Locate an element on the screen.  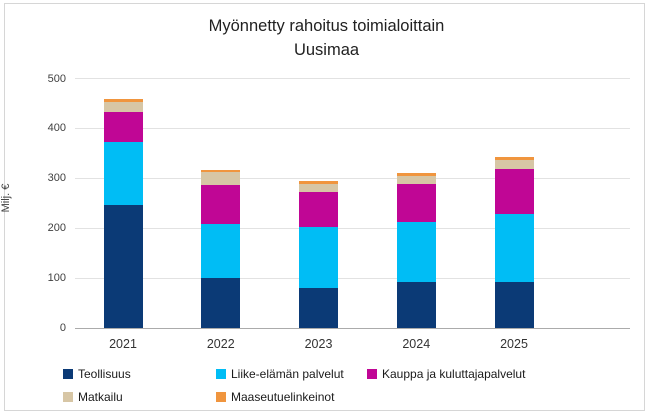
bar-segment-2021-kauppa-ja-kuluttajapalvelut is located at coordinates (123, 127).